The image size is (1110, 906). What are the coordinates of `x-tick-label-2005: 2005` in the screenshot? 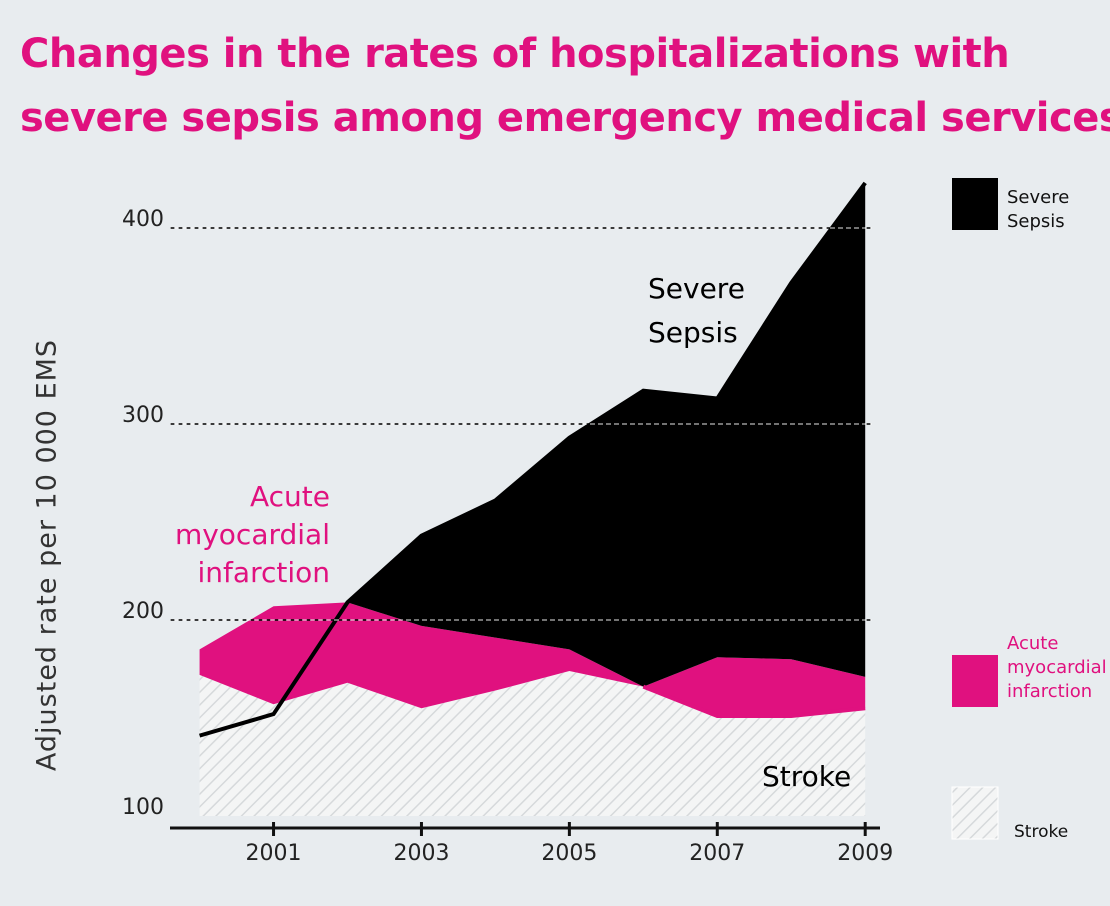 It's located at (569, 853).